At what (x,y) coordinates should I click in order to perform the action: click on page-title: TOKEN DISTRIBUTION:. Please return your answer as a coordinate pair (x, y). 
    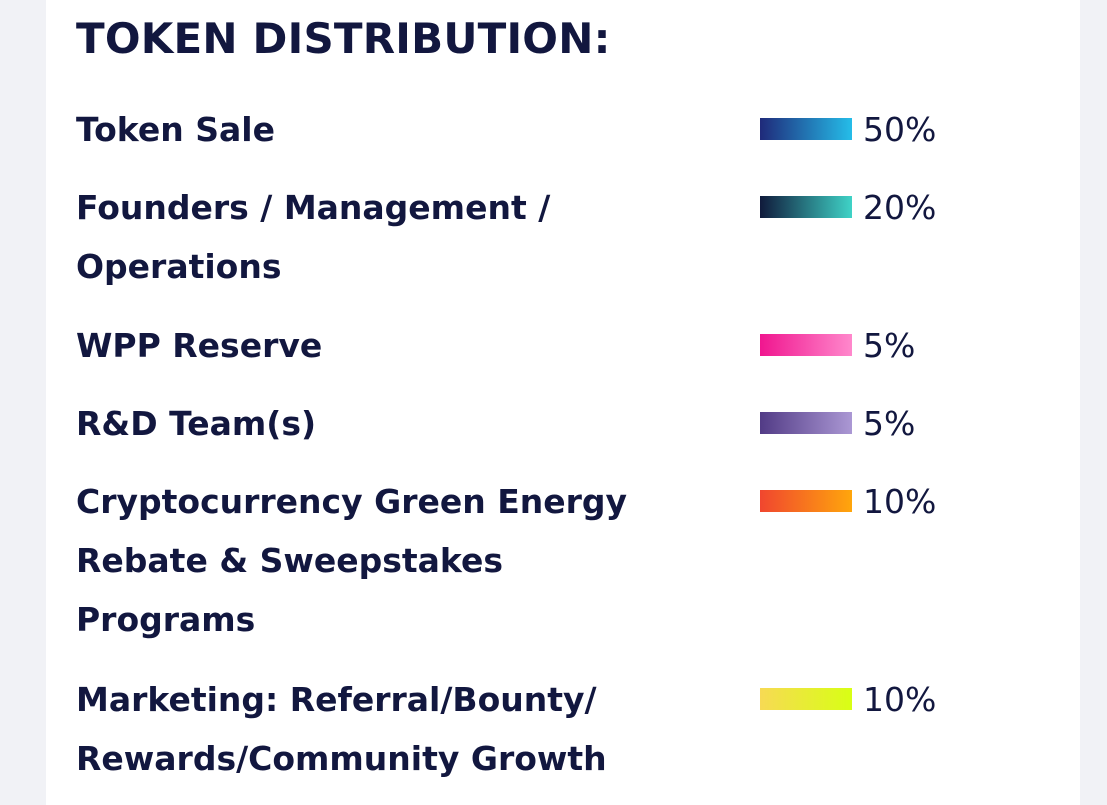
    Looking at the image, I should click on (343, 38).